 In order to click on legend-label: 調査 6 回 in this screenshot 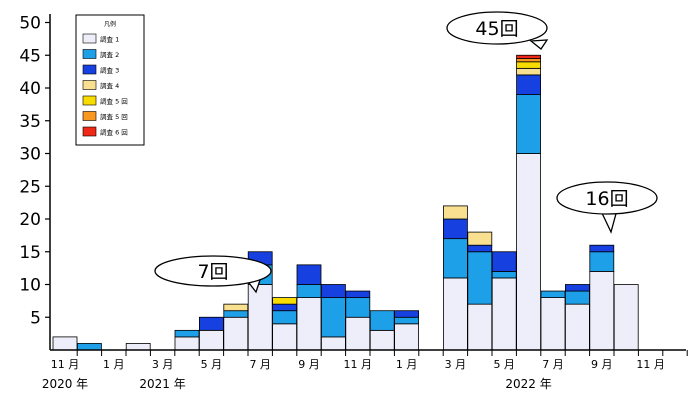, I will do `click(114, 132)`.